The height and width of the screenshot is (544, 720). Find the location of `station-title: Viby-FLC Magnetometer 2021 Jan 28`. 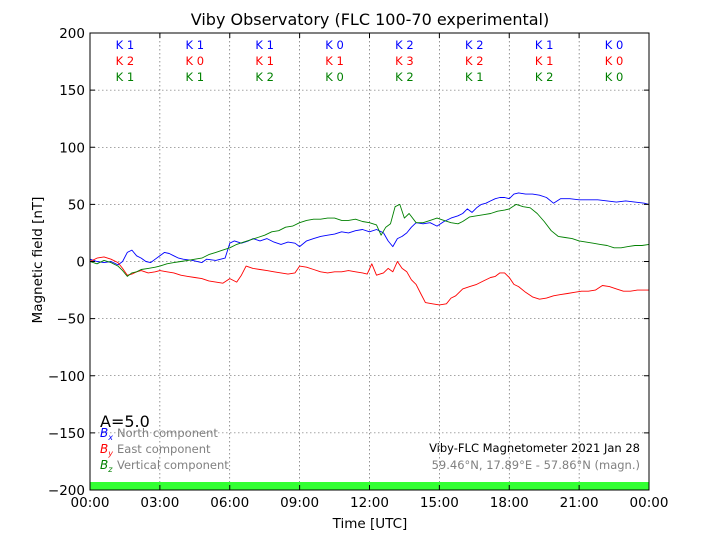

station-title: Viby-FLC Magnetometer 2021 Jan 28 is located at coordinates (534, 448).